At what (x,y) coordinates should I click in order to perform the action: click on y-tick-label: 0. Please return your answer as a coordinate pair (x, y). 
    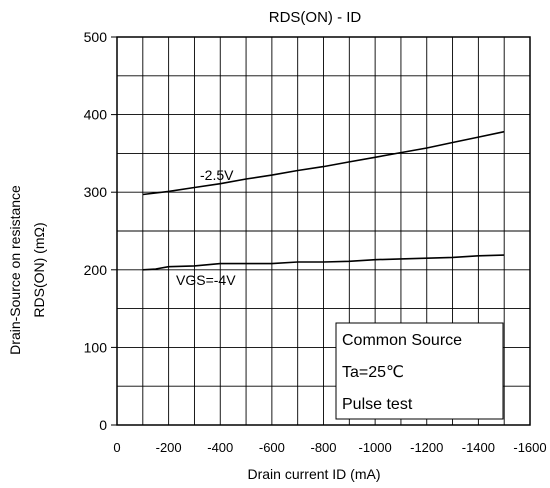
    Looking at the image, I should click on (103, 425).